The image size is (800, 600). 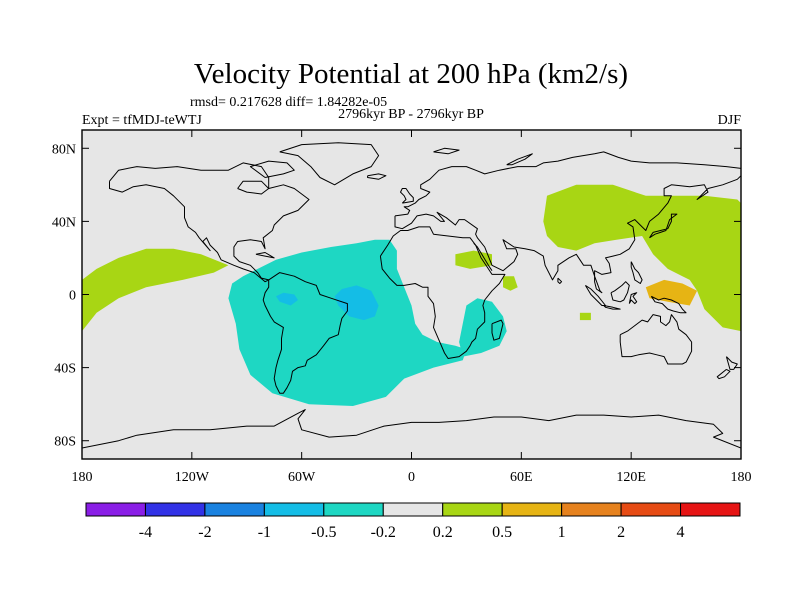 I want to click on coastline-eurasia, so click(x=567, y=222).